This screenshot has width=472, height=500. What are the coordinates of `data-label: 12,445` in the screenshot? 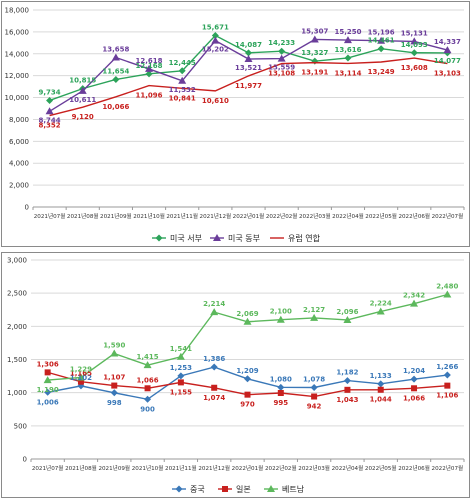 It's located at (182, 63).